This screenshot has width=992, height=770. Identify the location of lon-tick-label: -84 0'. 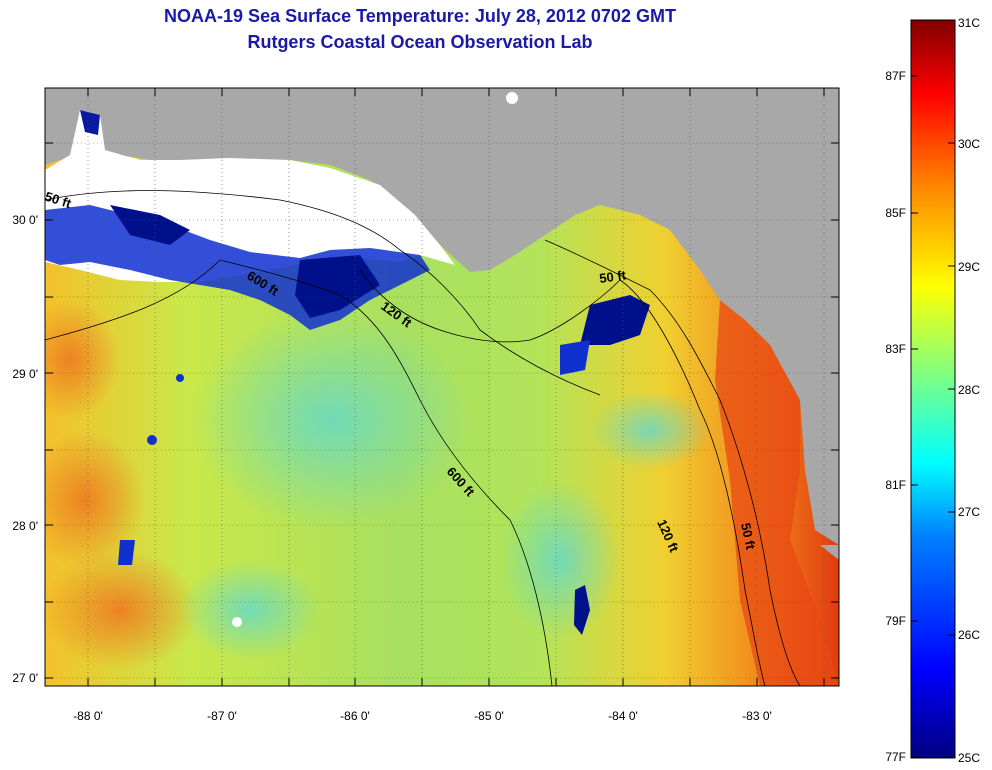
(623, 716).